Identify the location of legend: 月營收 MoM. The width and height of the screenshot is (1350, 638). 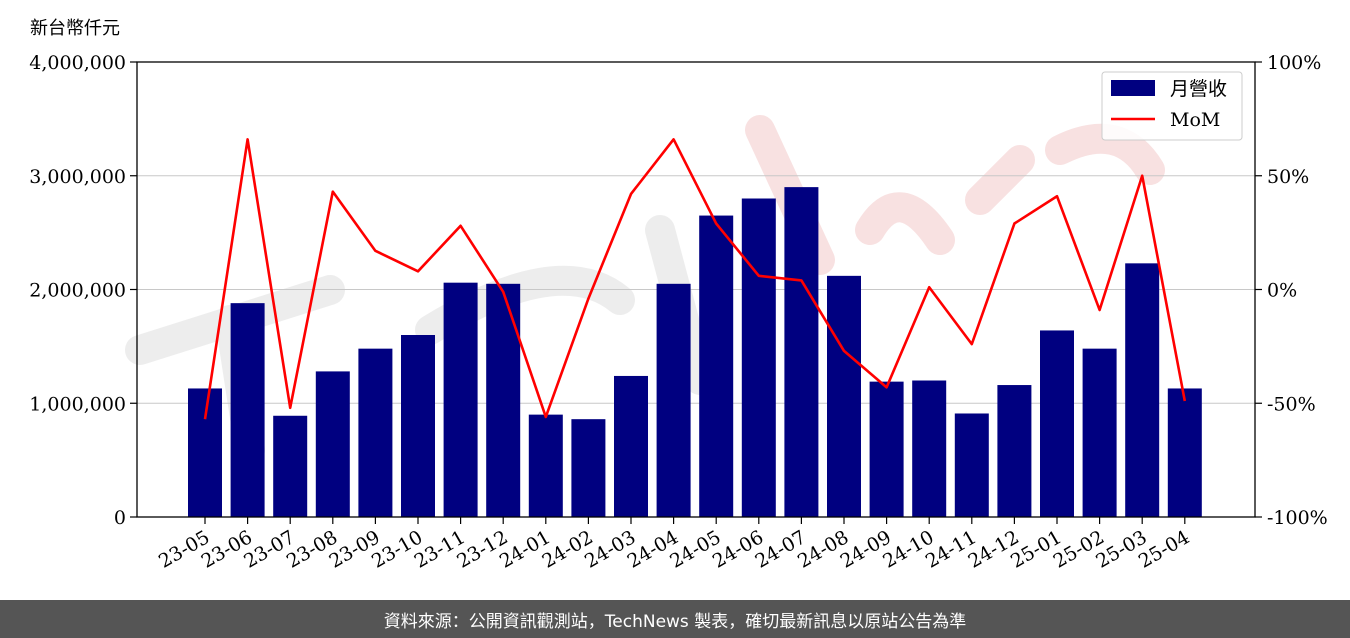
(1172, 106).